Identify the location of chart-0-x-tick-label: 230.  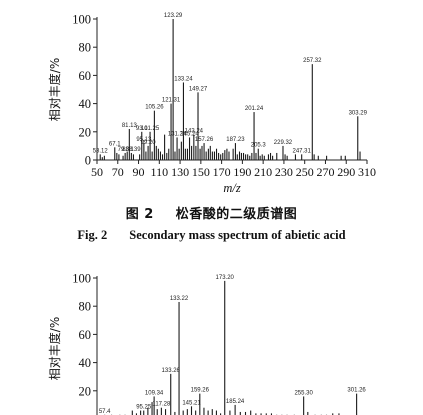
(284, 172).